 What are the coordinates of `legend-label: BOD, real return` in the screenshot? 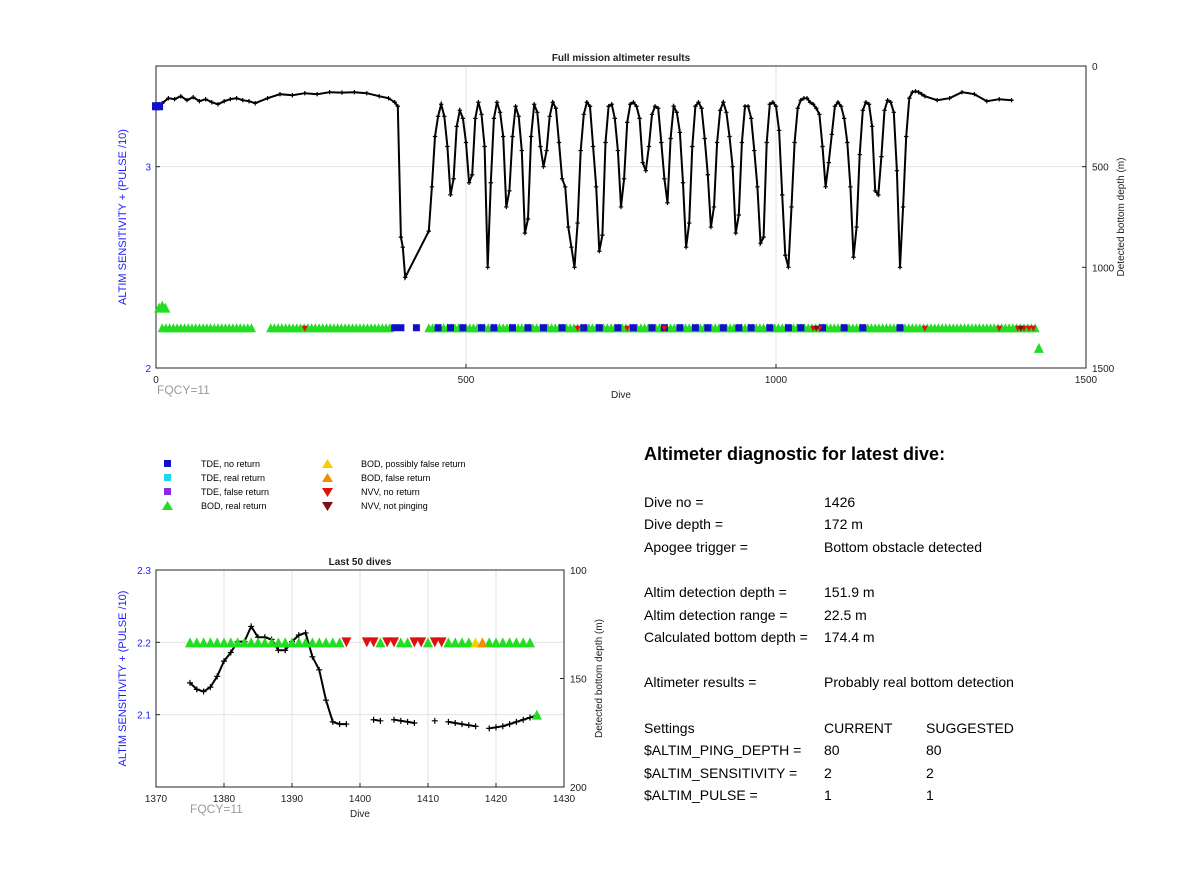 It's located at (234, 506).